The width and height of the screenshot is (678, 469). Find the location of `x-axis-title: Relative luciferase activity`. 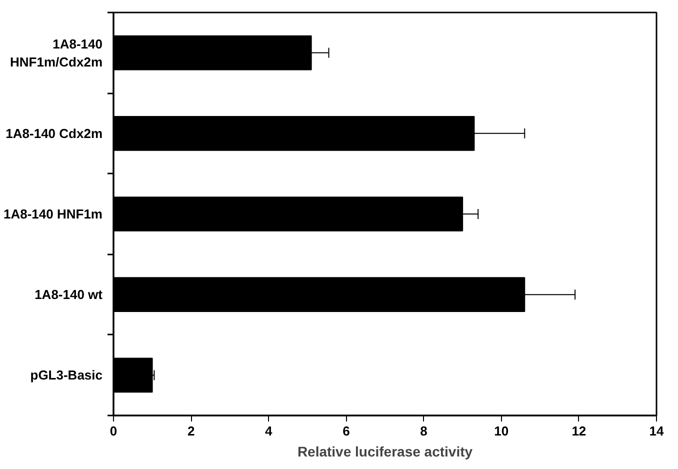

x-axis-title: Relative luciferase activity is located at coordinates (385, 452).